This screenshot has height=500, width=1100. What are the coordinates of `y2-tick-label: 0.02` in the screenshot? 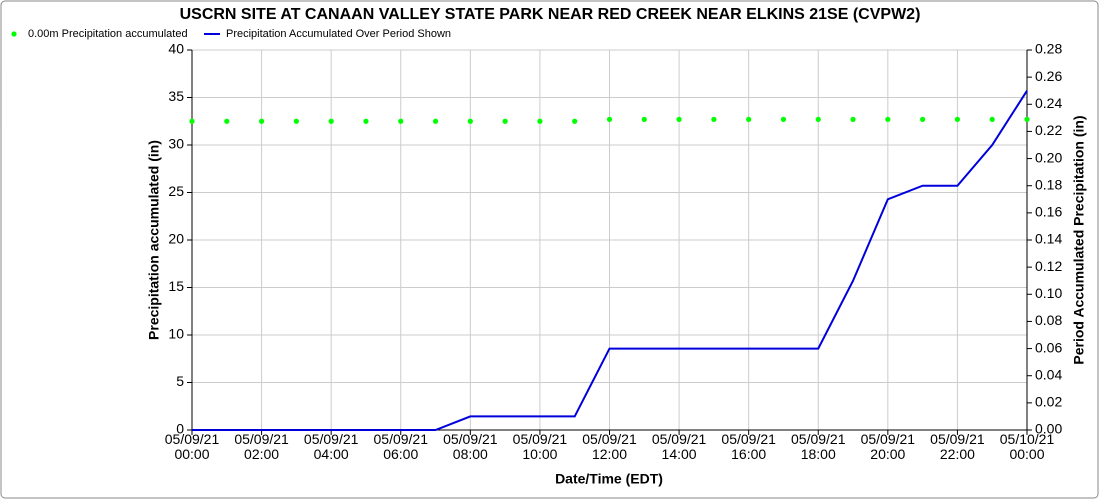 It's located at (1048, 402).